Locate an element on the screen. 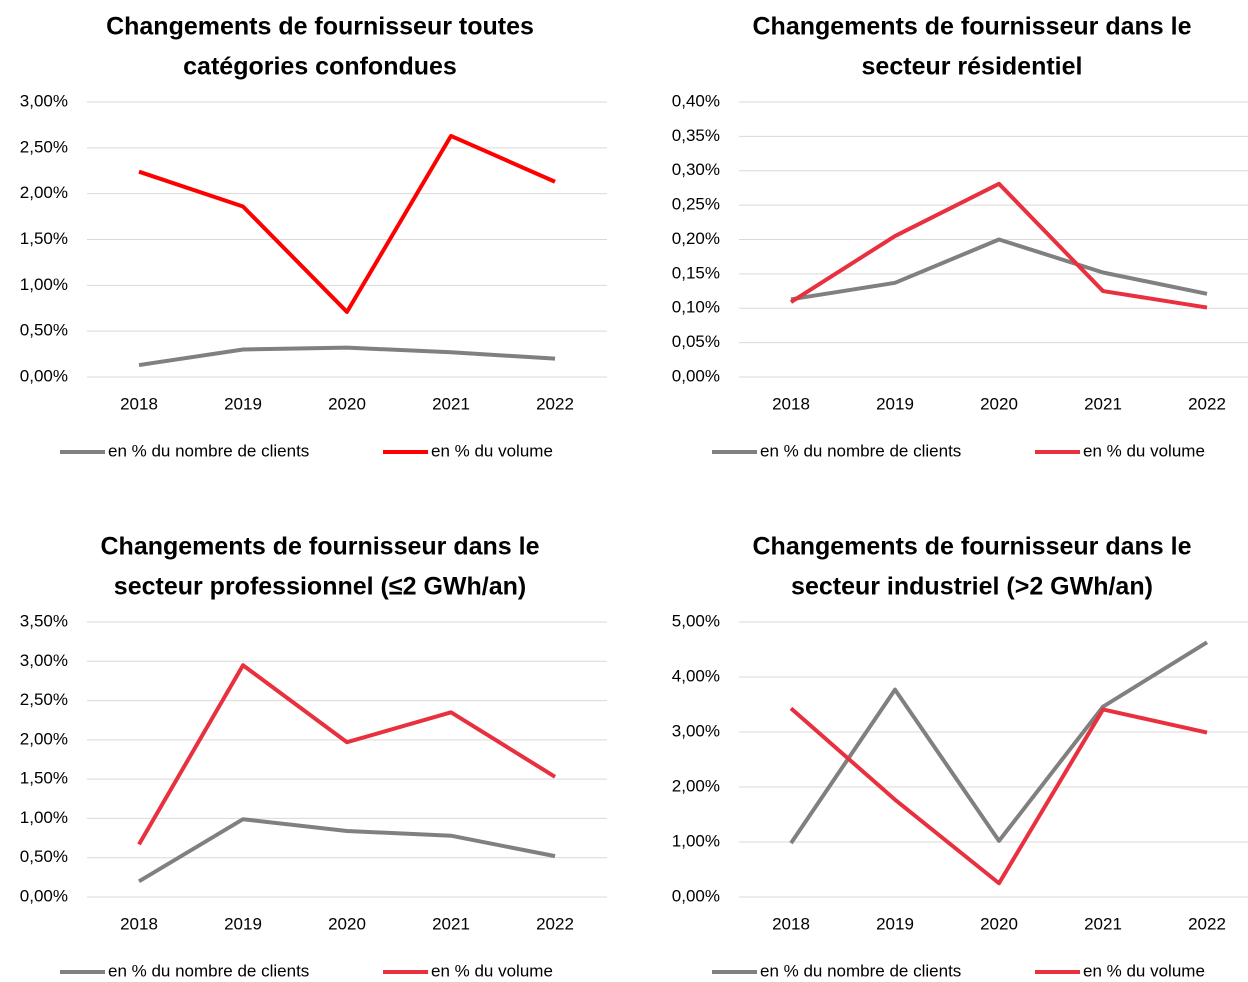  chart-title: secteur professionnel (≤2 GWh/an) is located at coordinates (320, 587).